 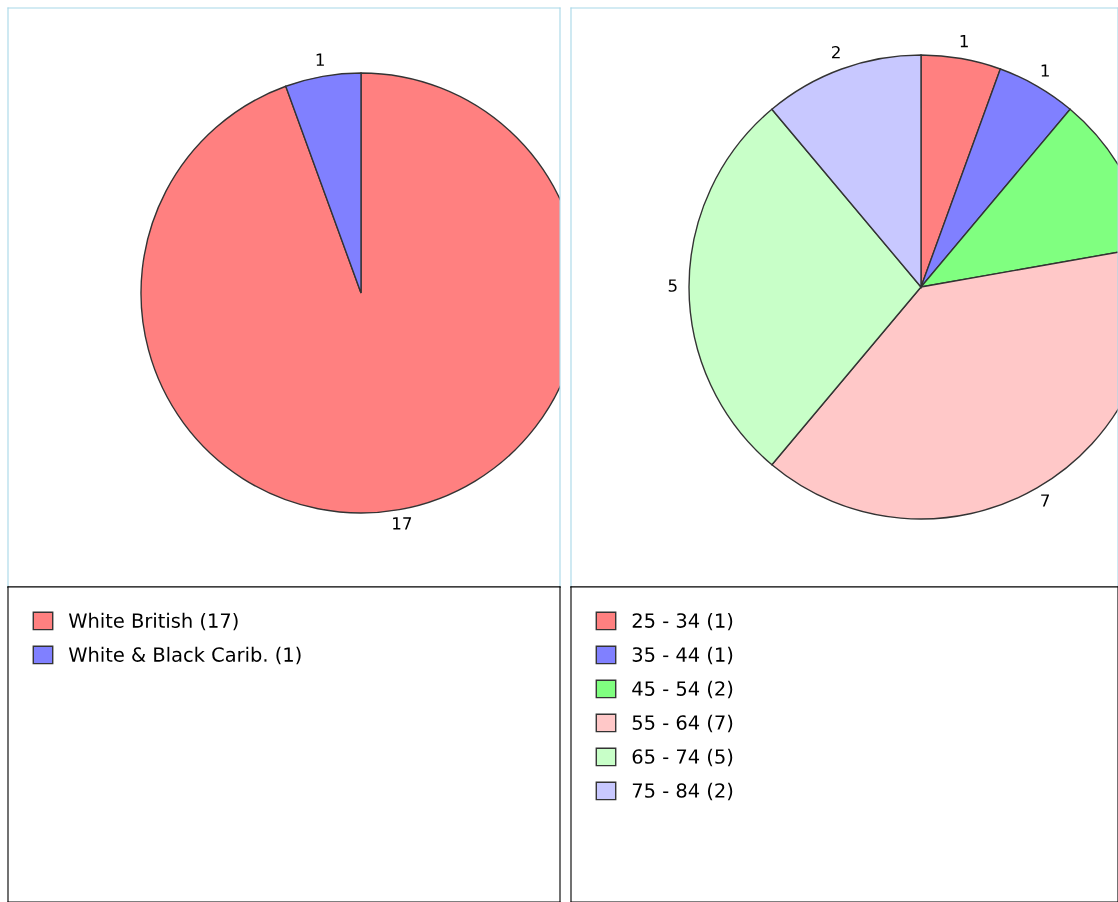 I want to click on legend-label: White & Black Carib. (1), so click(x=184, y=655).